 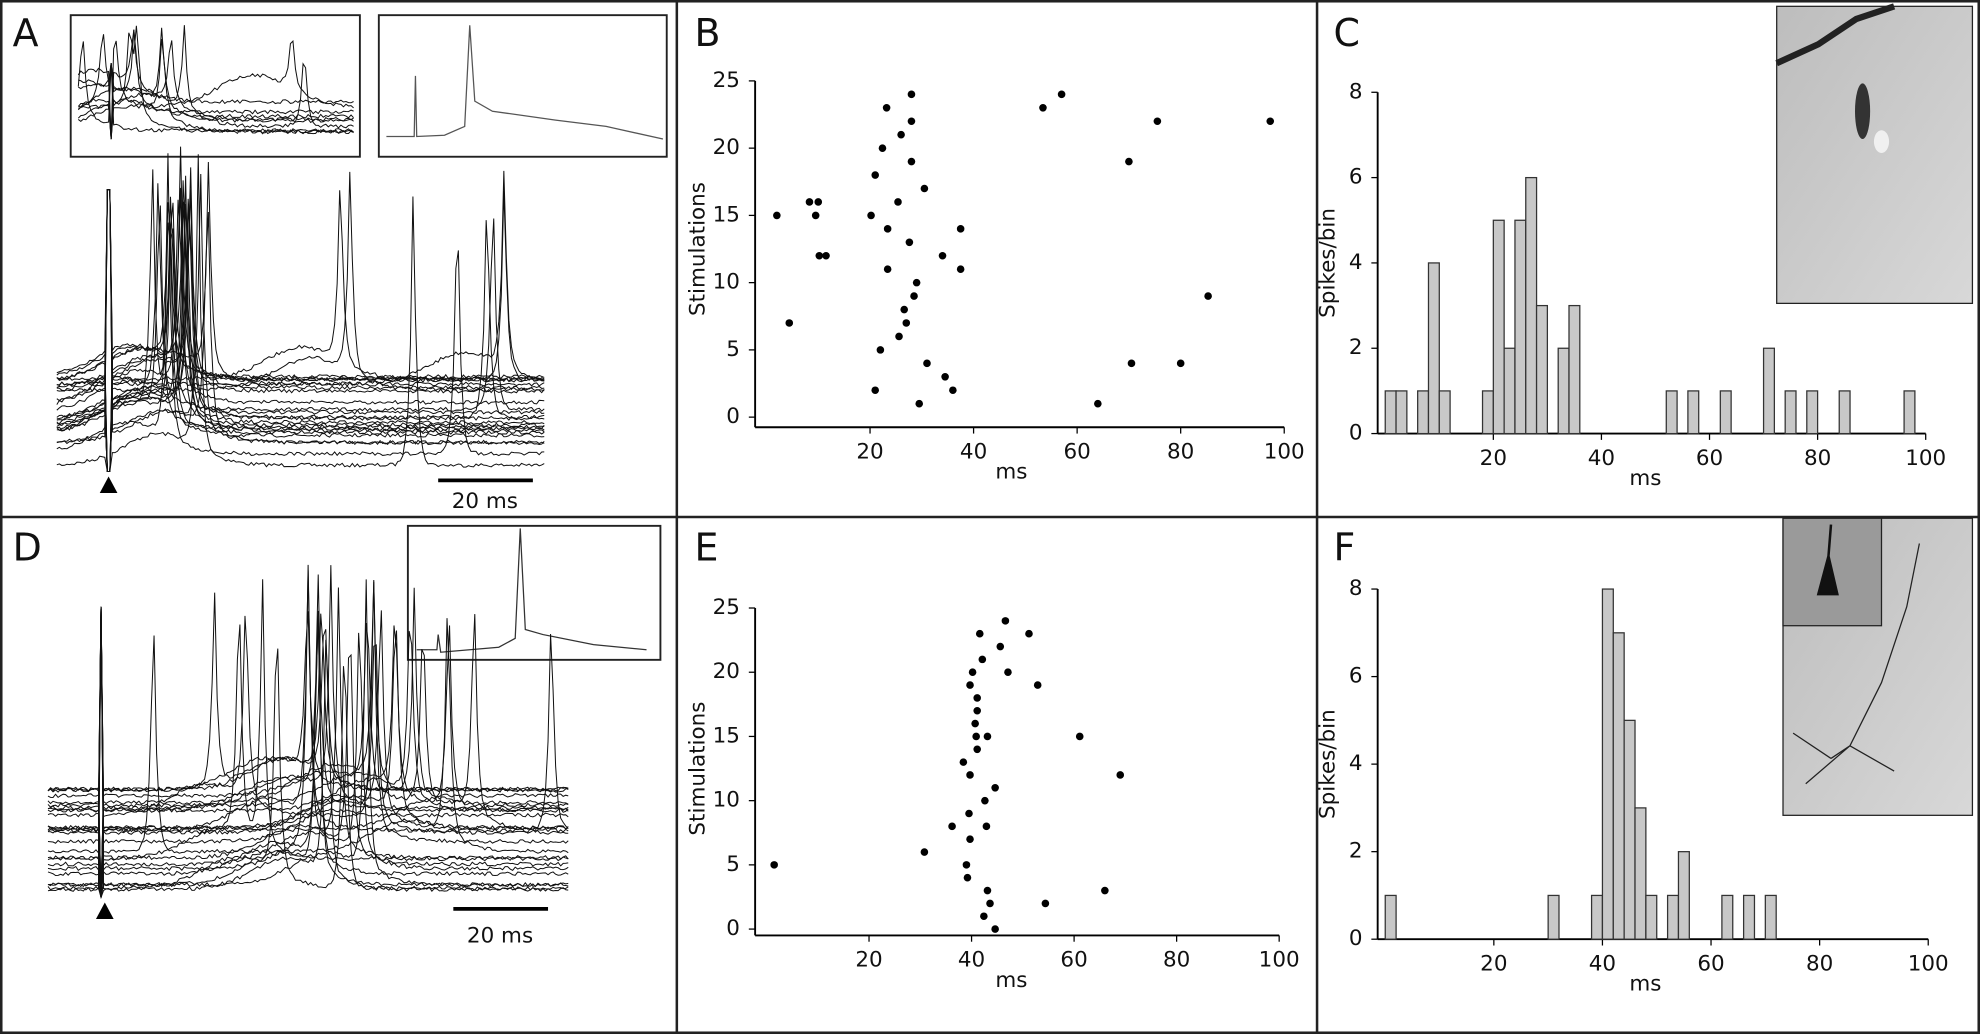 What do you see at coordinates (27, 547) in the screenshot?
I see `panel-label: D` at bounding box center [27, 547].